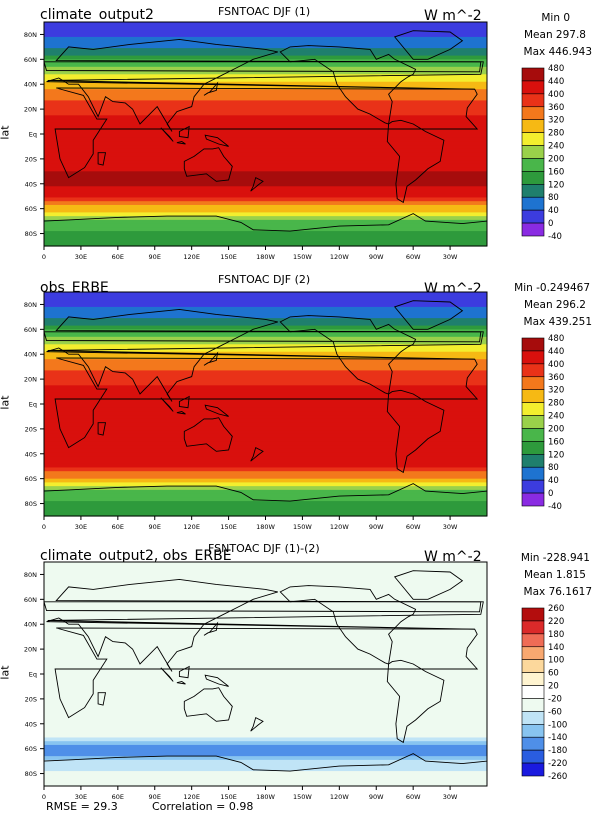  I want to click on y-tick-label: 80N, so click(30, 575).